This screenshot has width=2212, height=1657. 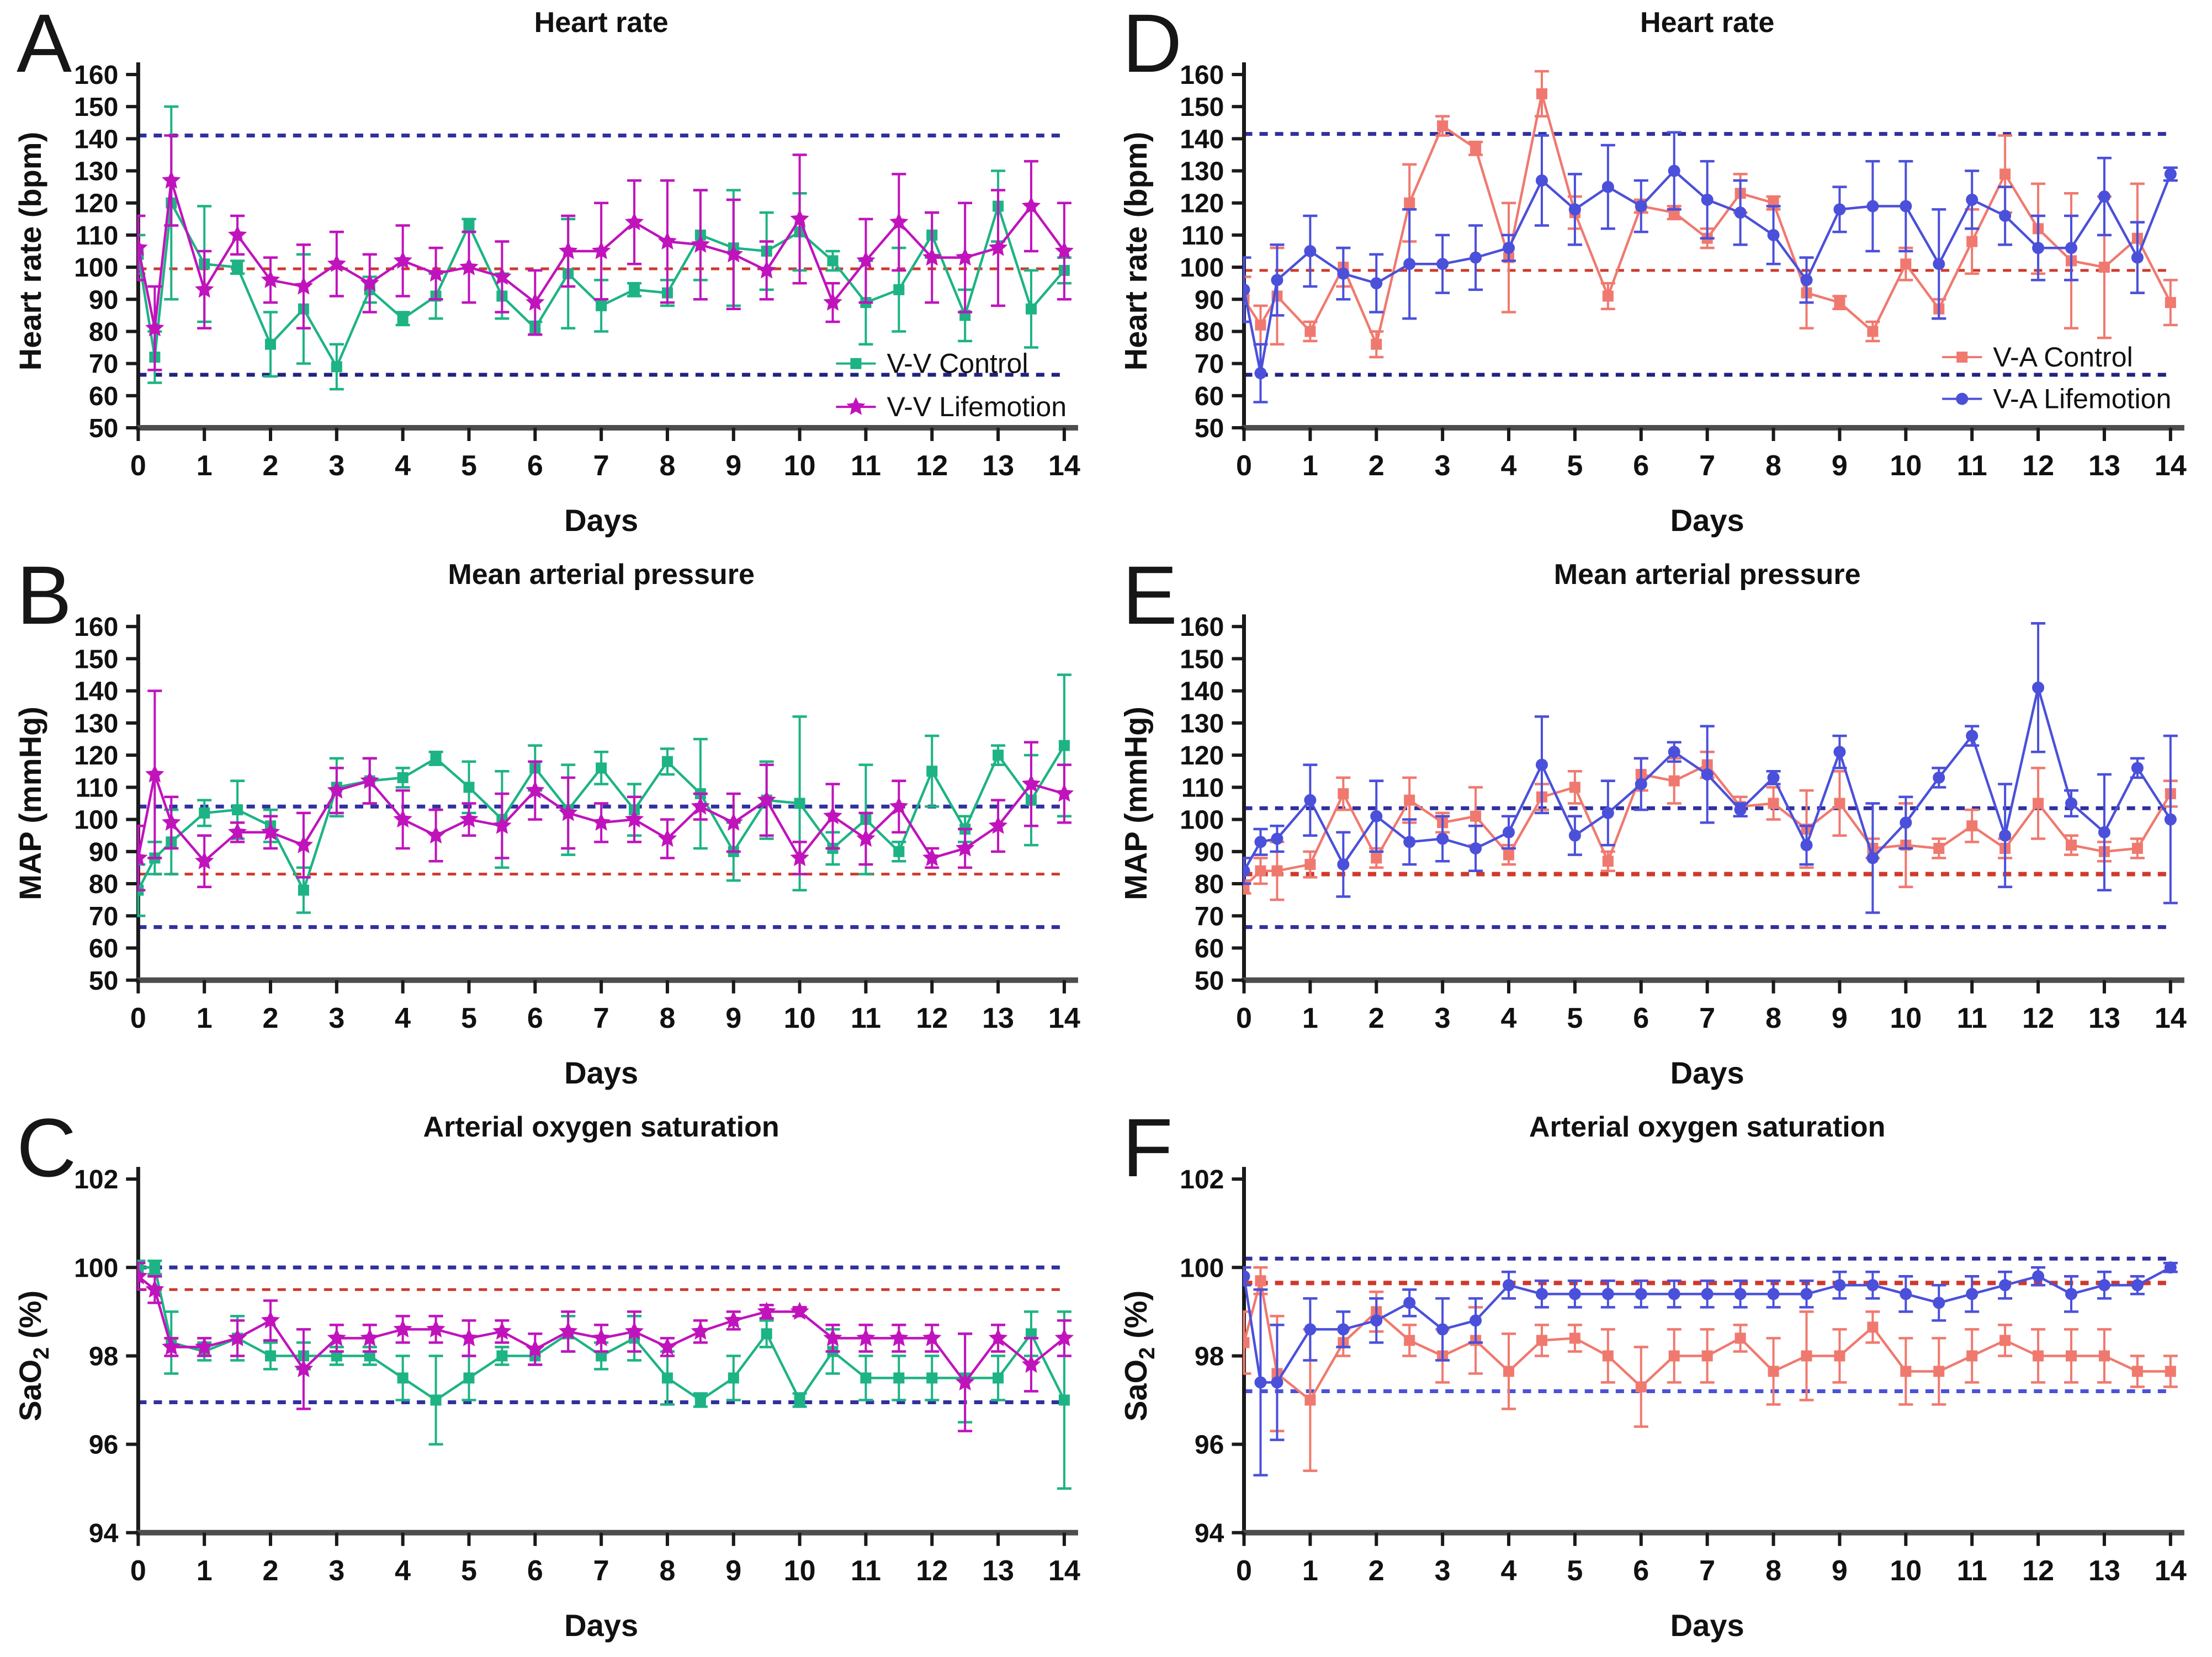 I want to click on svg-text: 96, so click(x=1209, y=1445).